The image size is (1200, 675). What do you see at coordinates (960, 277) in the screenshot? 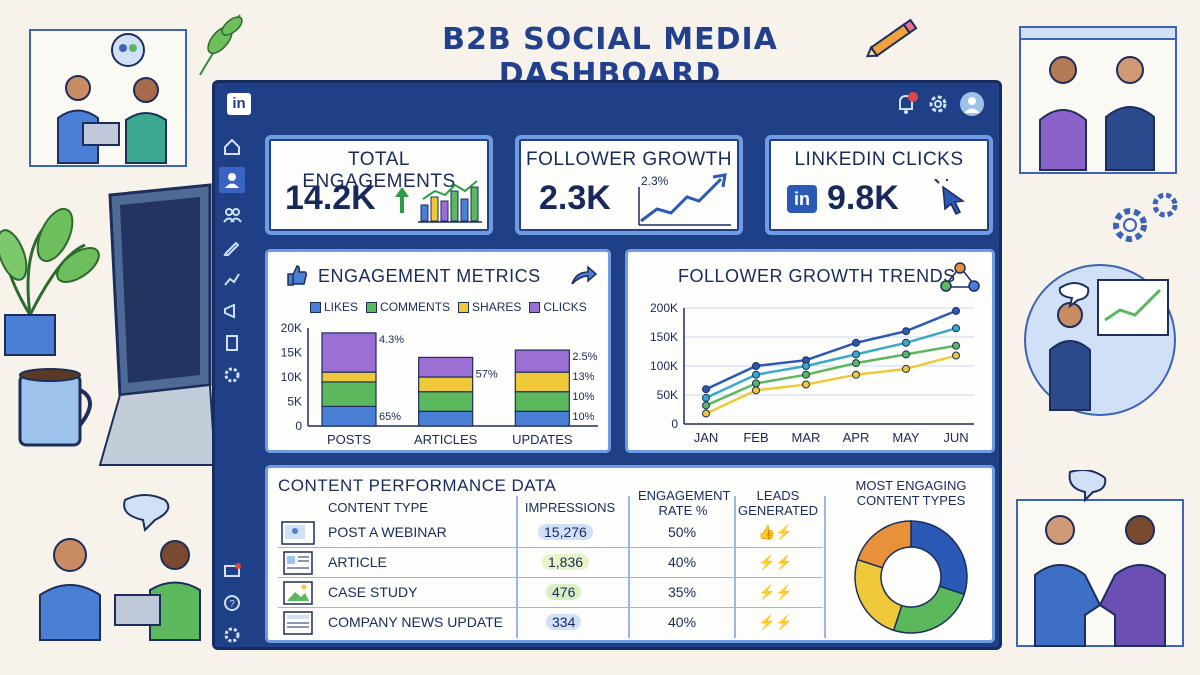
I see `network-people-icon` at bounding box center [960, 277].